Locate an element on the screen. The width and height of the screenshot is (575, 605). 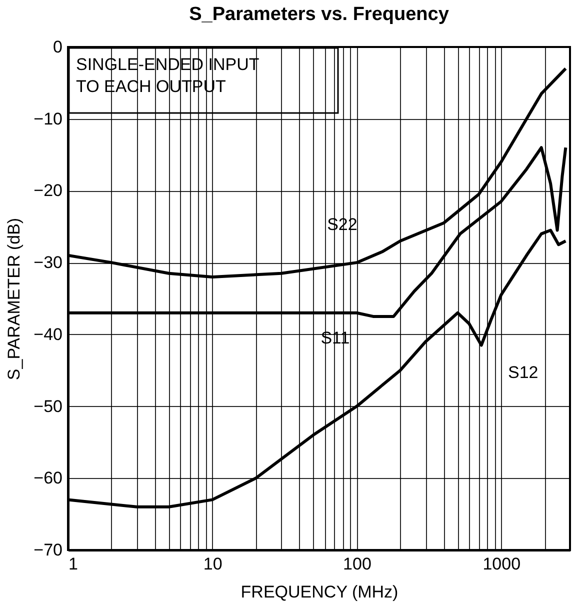
y-tick-label: −40 is located at coordinates (48, 334).